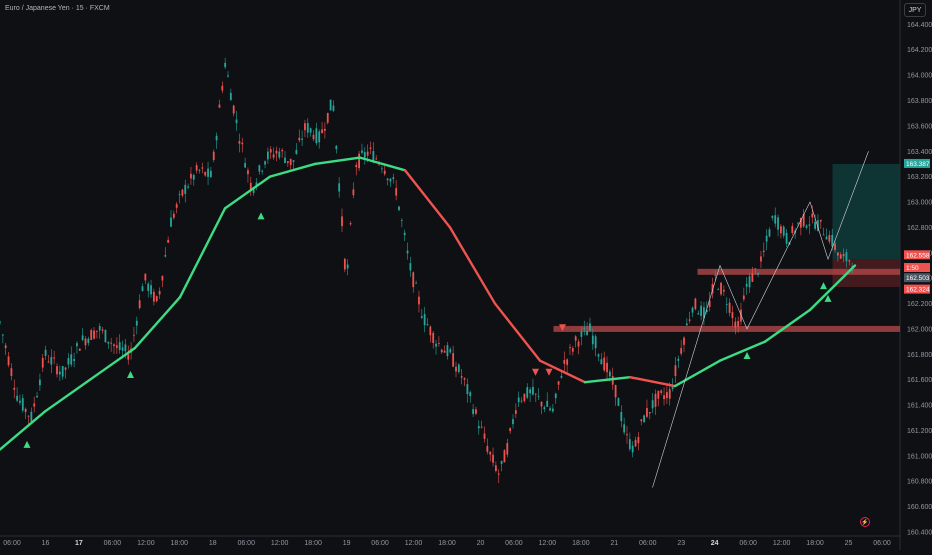 This screenshot has height=555, width=932. What do you see at coordinates (380, 543) in the screenshot?
I see `x-tick-label: 06:00` at bounding box center [380, 543].